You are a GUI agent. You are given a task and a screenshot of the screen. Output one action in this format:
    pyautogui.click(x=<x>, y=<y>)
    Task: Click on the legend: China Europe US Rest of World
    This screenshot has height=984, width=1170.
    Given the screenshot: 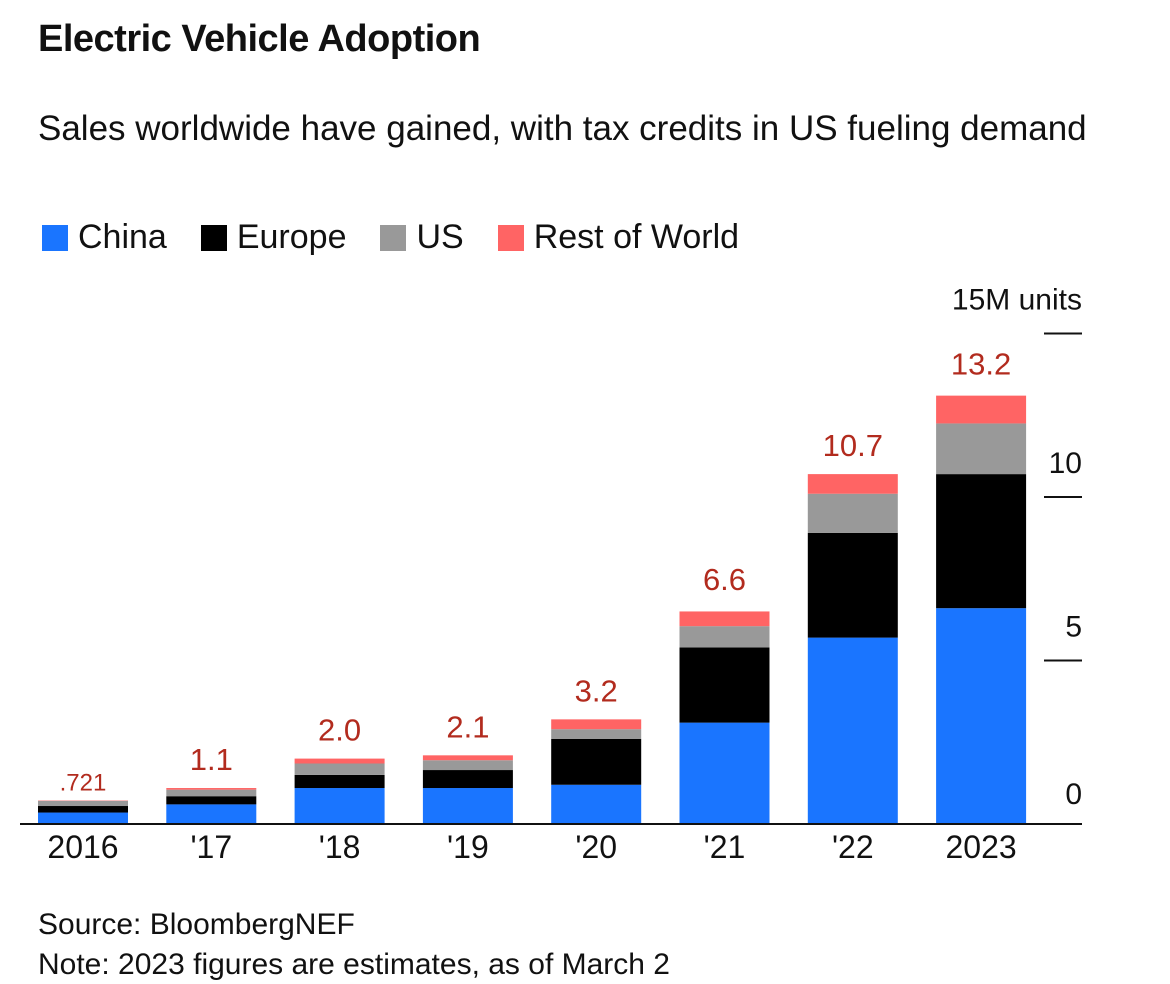 What is the action you would take?
    pyautogui.click(x=407, y=237)
    